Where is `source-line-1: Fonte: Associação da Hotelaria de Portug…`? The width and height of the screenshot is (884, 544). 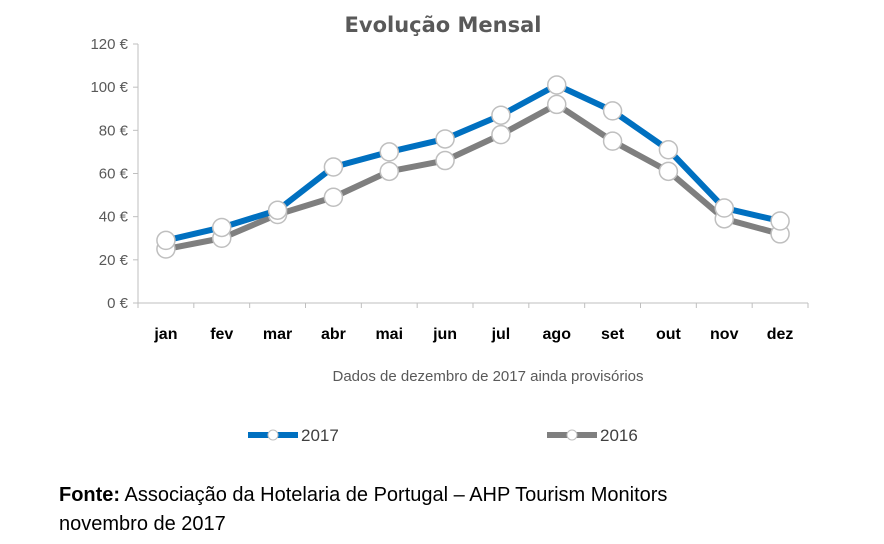
source-line-1: Fonte: Associação da Hotelaria de Portug… is located at coordinates (459, 495).